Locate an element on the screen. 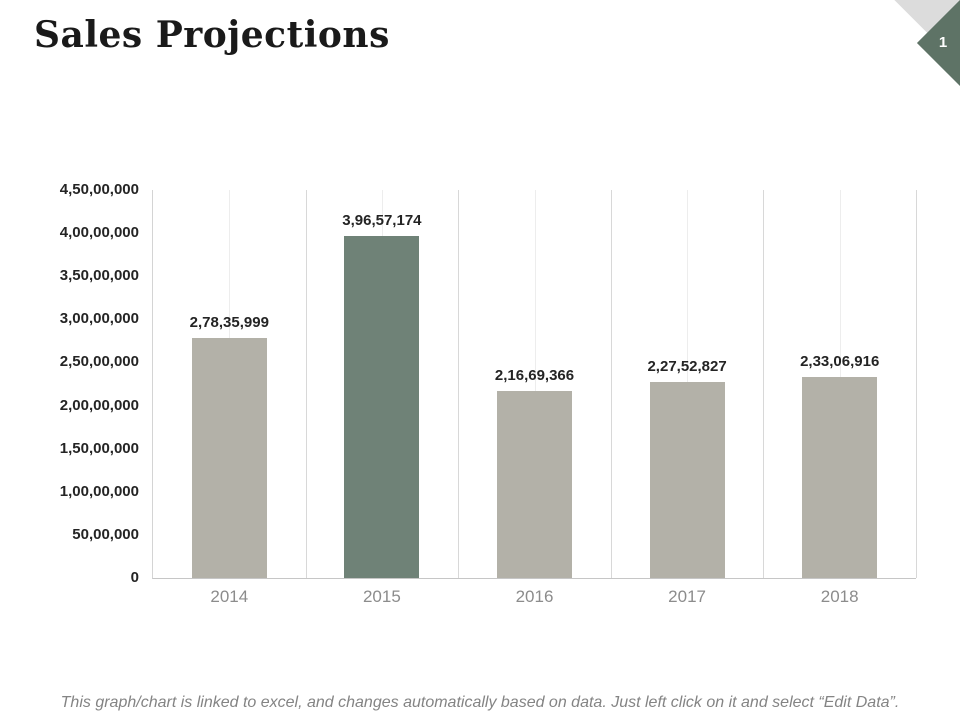  bar-value-label: 2,16,69,366 is located at coordinates (534, 376).